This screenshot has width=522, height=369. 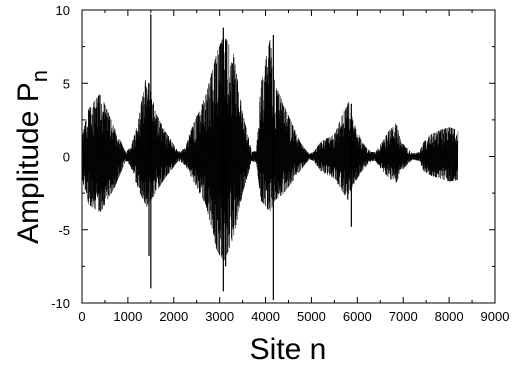 What do you see at coordinates (403, 316) in the screenshot?
I see `x-tick-label: 7000` at bounding box center [403, 316].